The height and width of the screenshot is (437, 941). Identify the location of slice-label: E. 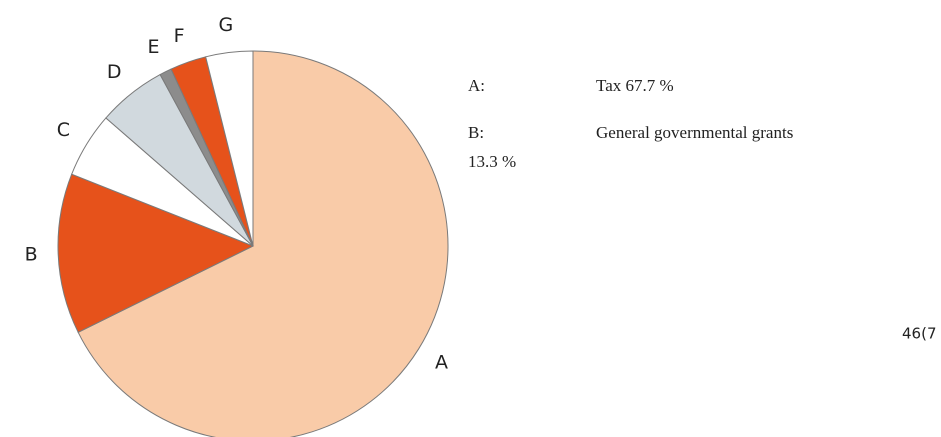
(153, 47).